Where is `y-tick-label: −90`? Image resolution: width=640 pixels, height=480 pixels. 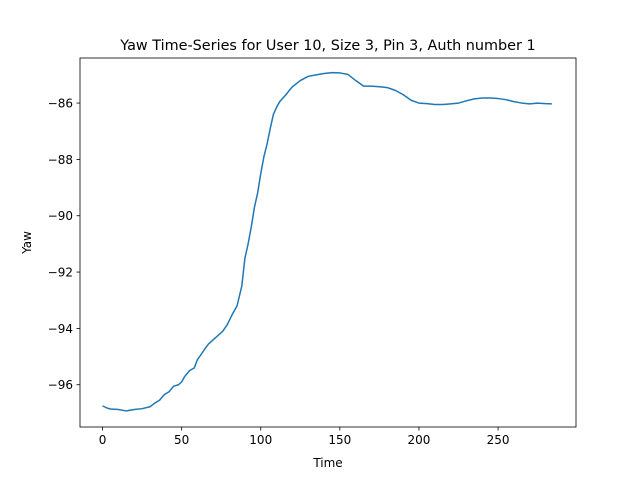 y-tick-label: −90 is located at coordinates (60, 216).